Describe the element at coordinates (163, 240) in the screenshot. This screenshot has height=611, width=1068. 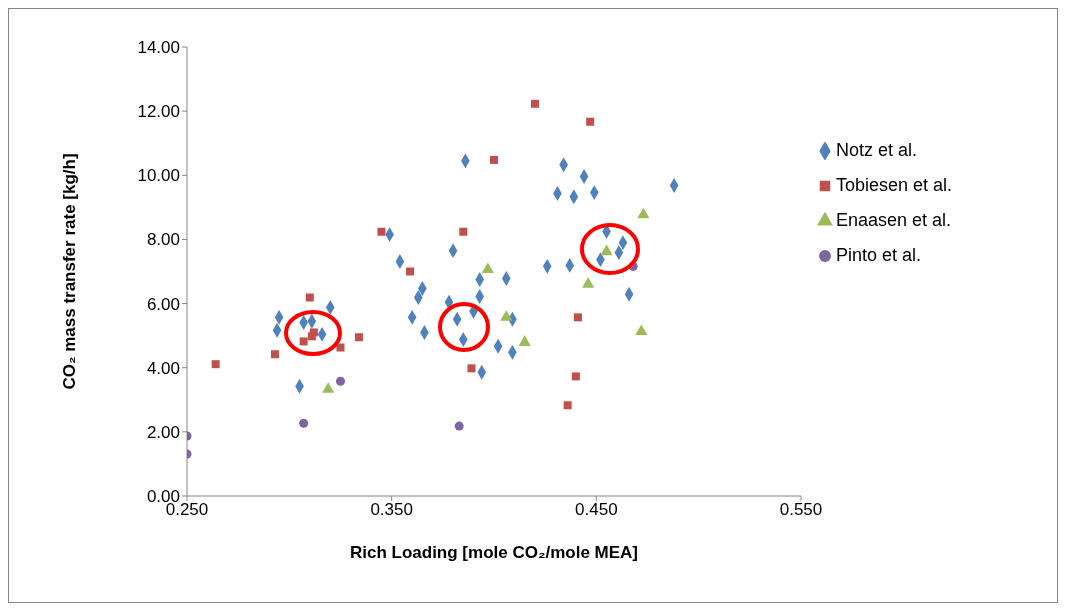
I see `y-tick-label: 8.00` at that location.